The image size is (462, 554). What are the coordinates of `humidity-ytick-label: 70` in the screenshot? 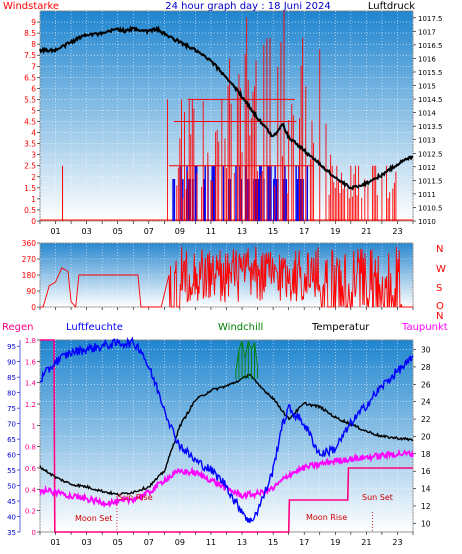 It's located at (11, 425).